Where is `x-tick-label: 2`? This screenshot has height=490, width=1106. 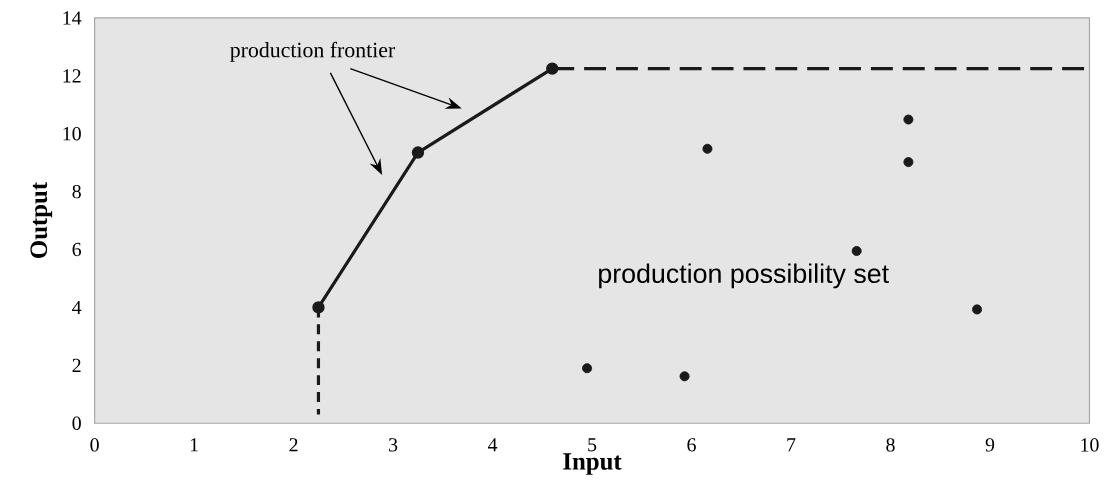
x-tick-label: 2 is located at coordinates (293, 445).